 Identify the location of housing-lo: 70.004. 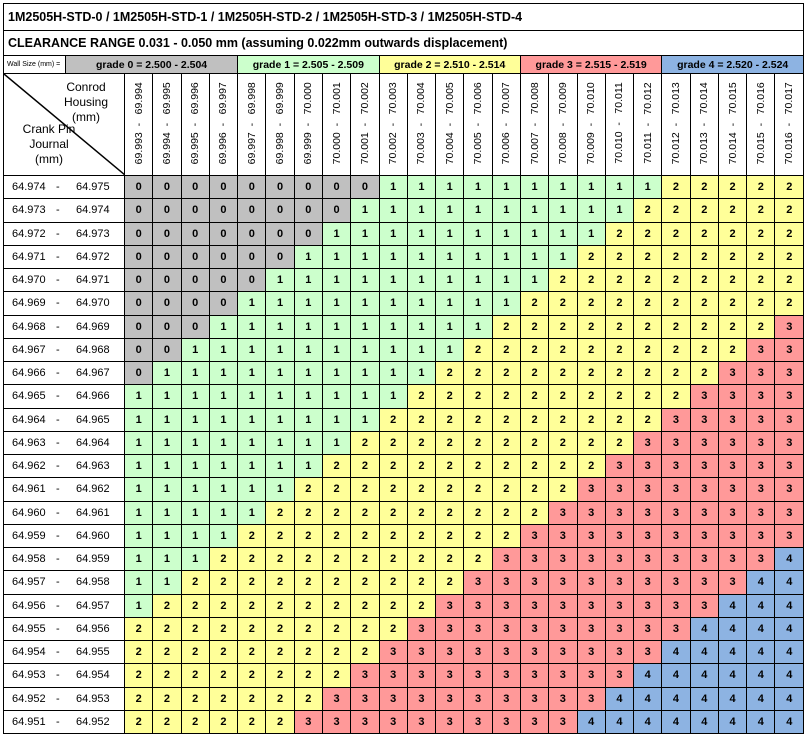
(449, 148).